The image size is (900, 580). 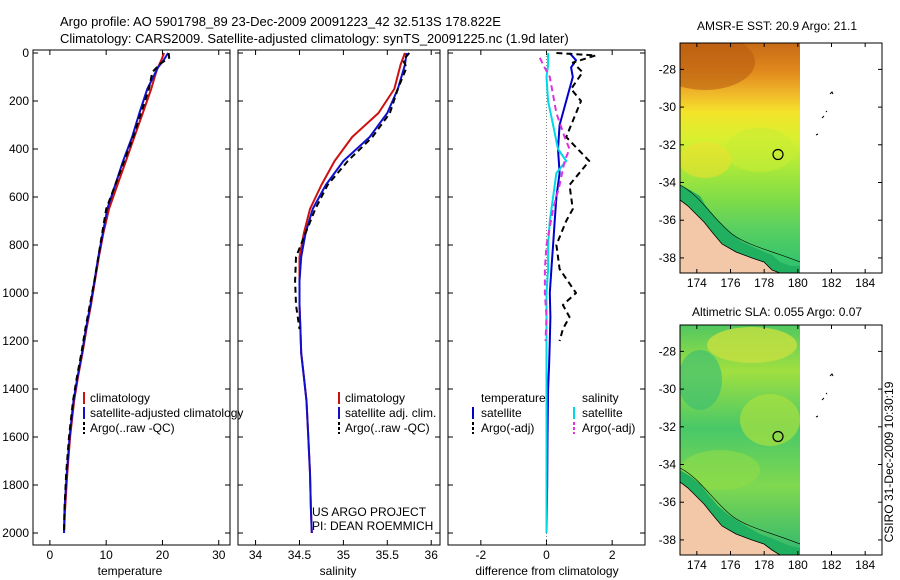 I want to click on sla-map-frame, so click(x=781, y=440).